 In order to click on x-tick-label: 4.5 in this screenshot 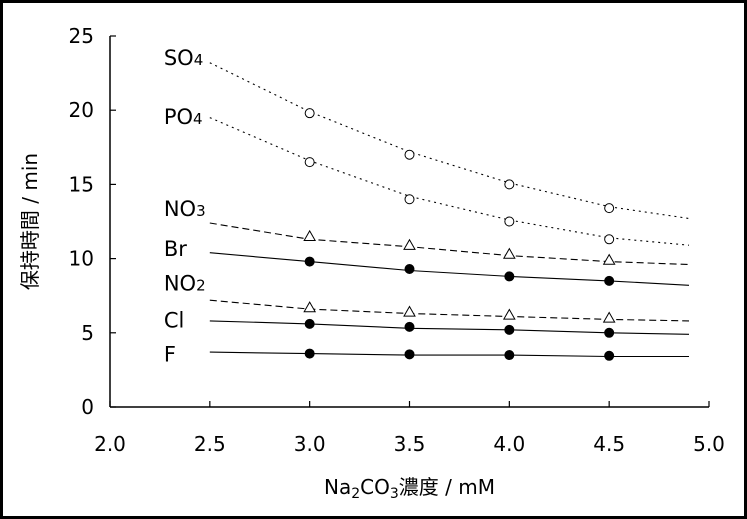, I will do `click(609, 444)`.